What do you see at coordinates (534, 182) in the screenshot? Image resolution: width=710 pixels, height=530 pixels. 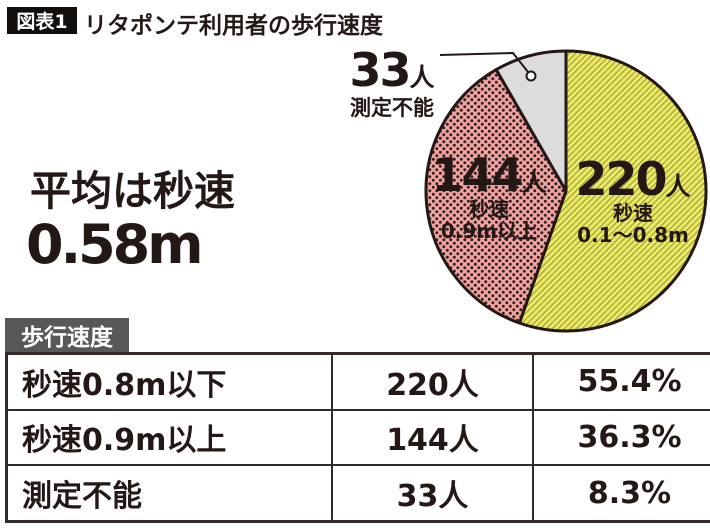 I see `fast-walkers-count-unit: 人` at bounding box center [534, 182].